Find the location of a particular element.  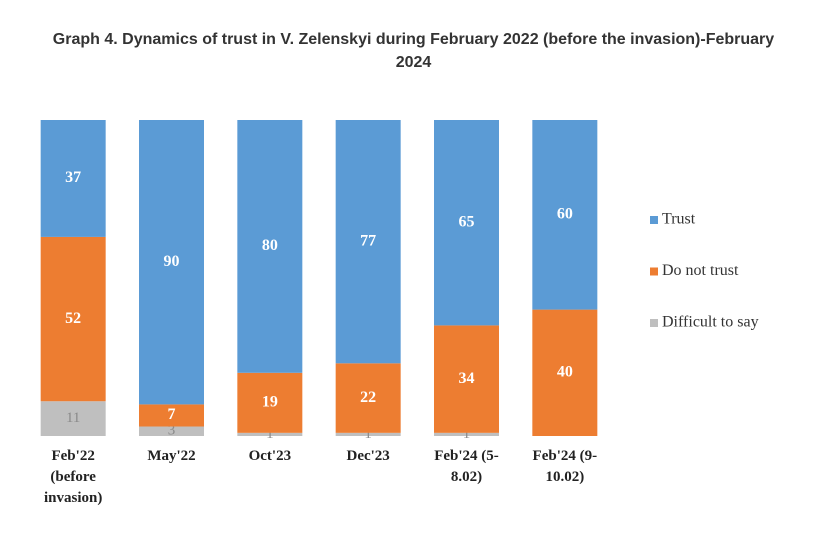

legend-label: Do not trust is located at coordinates (700, 270).